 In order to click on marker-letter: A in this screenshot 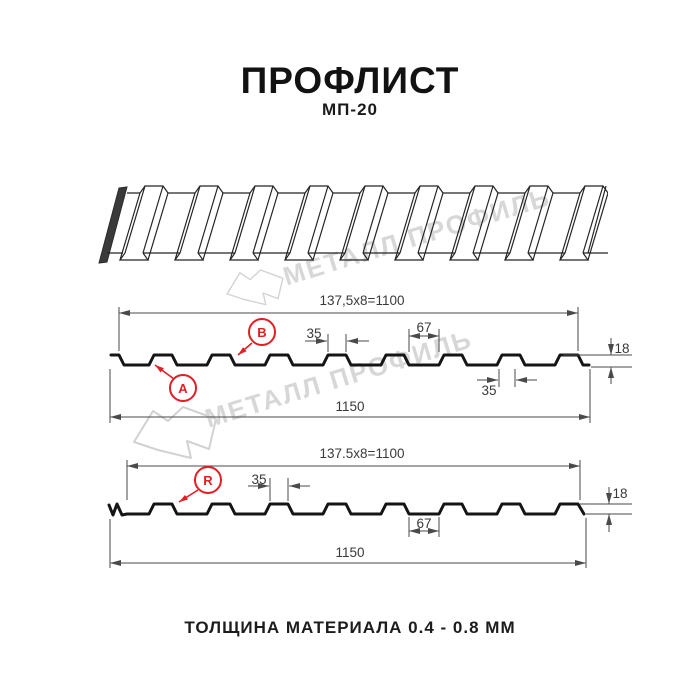, I will do `click(183, 388)`.